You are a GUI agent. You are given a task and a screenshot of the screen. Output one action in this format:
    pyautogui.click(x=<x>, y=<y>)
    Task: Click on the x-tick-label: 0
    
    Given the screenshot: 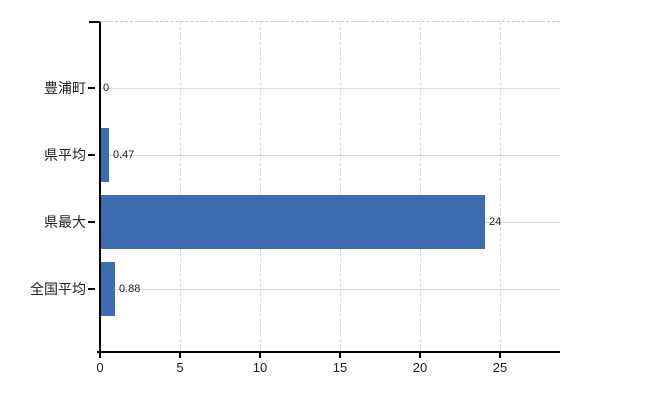 What is the action you would take?
    pyautogui.click(x=100, y=367)
    